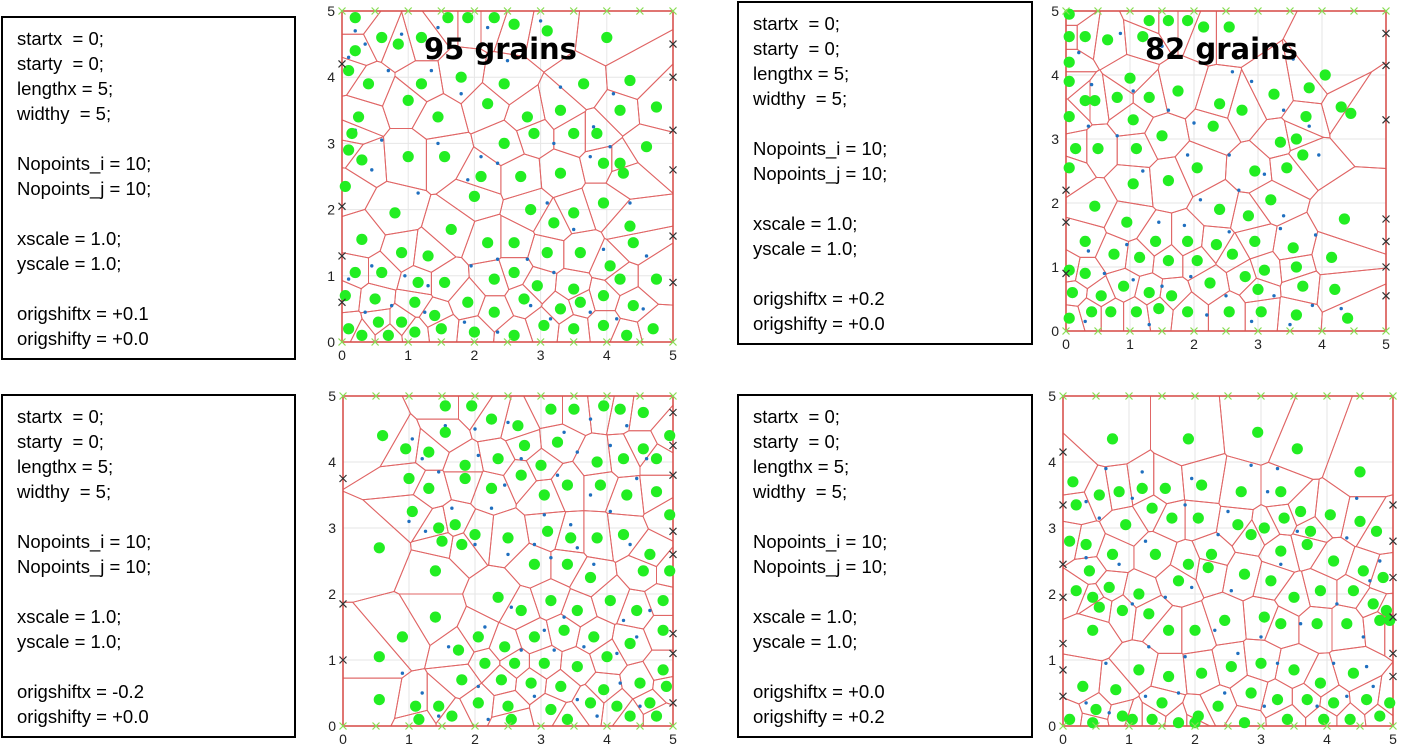  Describe the element at coordinates (1258, 344) in the screenshot. I see `x-tick-label: 3` at that location.